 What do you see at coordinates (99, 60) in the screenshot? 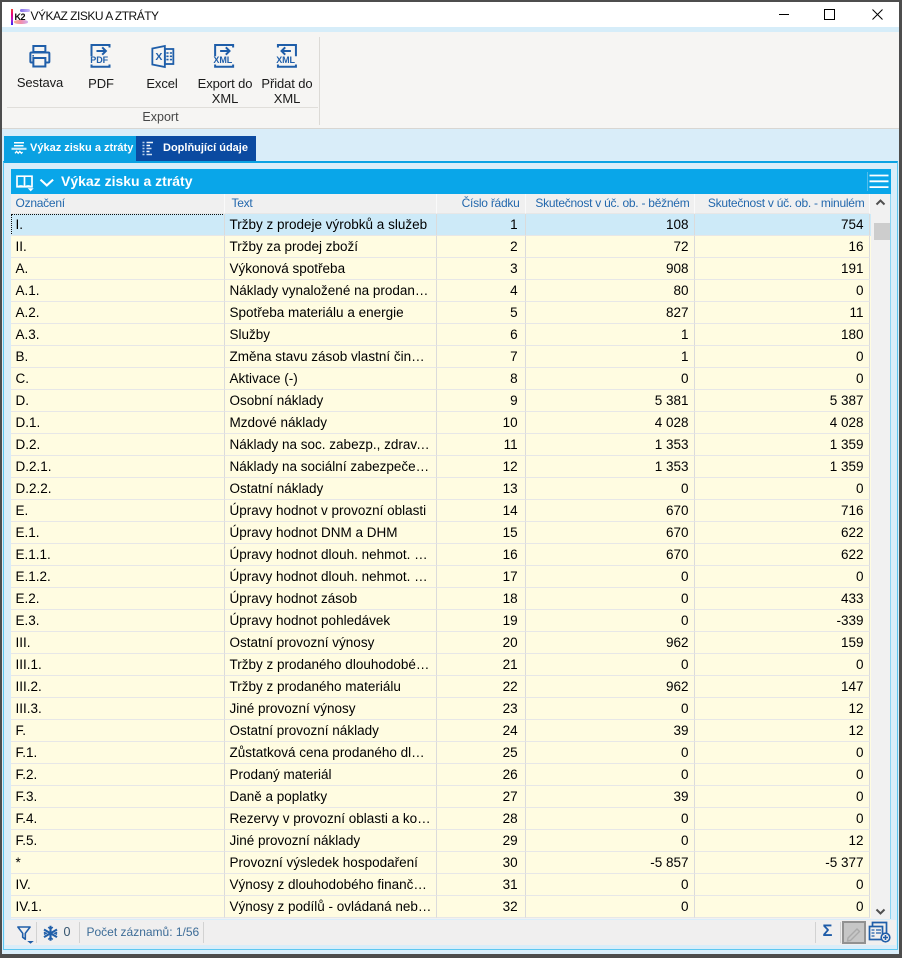
I see `svg-text: PDF` at bounding box center [99, 60].